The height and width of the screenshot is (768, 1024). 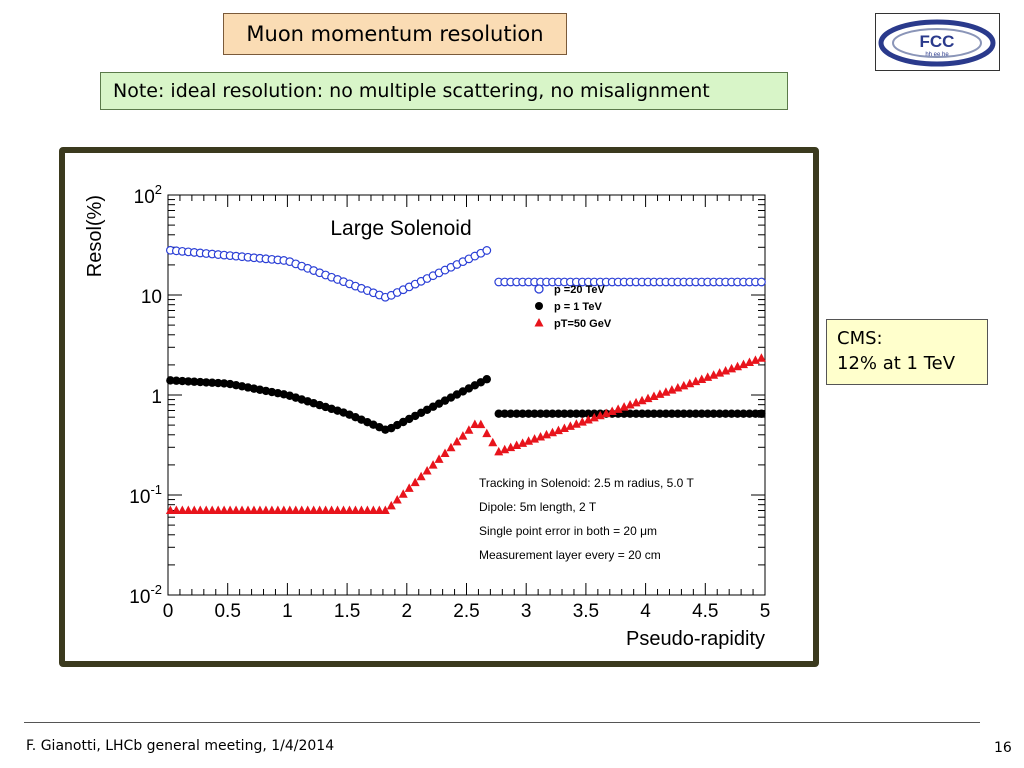 What do you see at coordinates (539, 306) in the screenshot?
I see `legend-marker` at bounding box center [539, 306].